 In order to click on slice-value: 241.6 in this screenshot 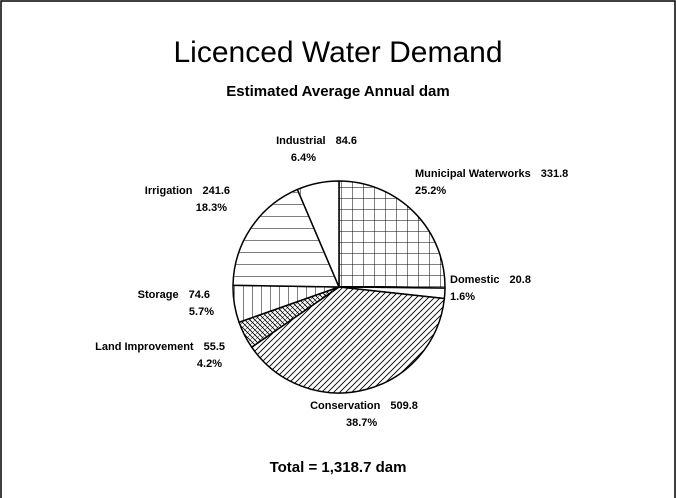, I will do `click(216, 191)`.